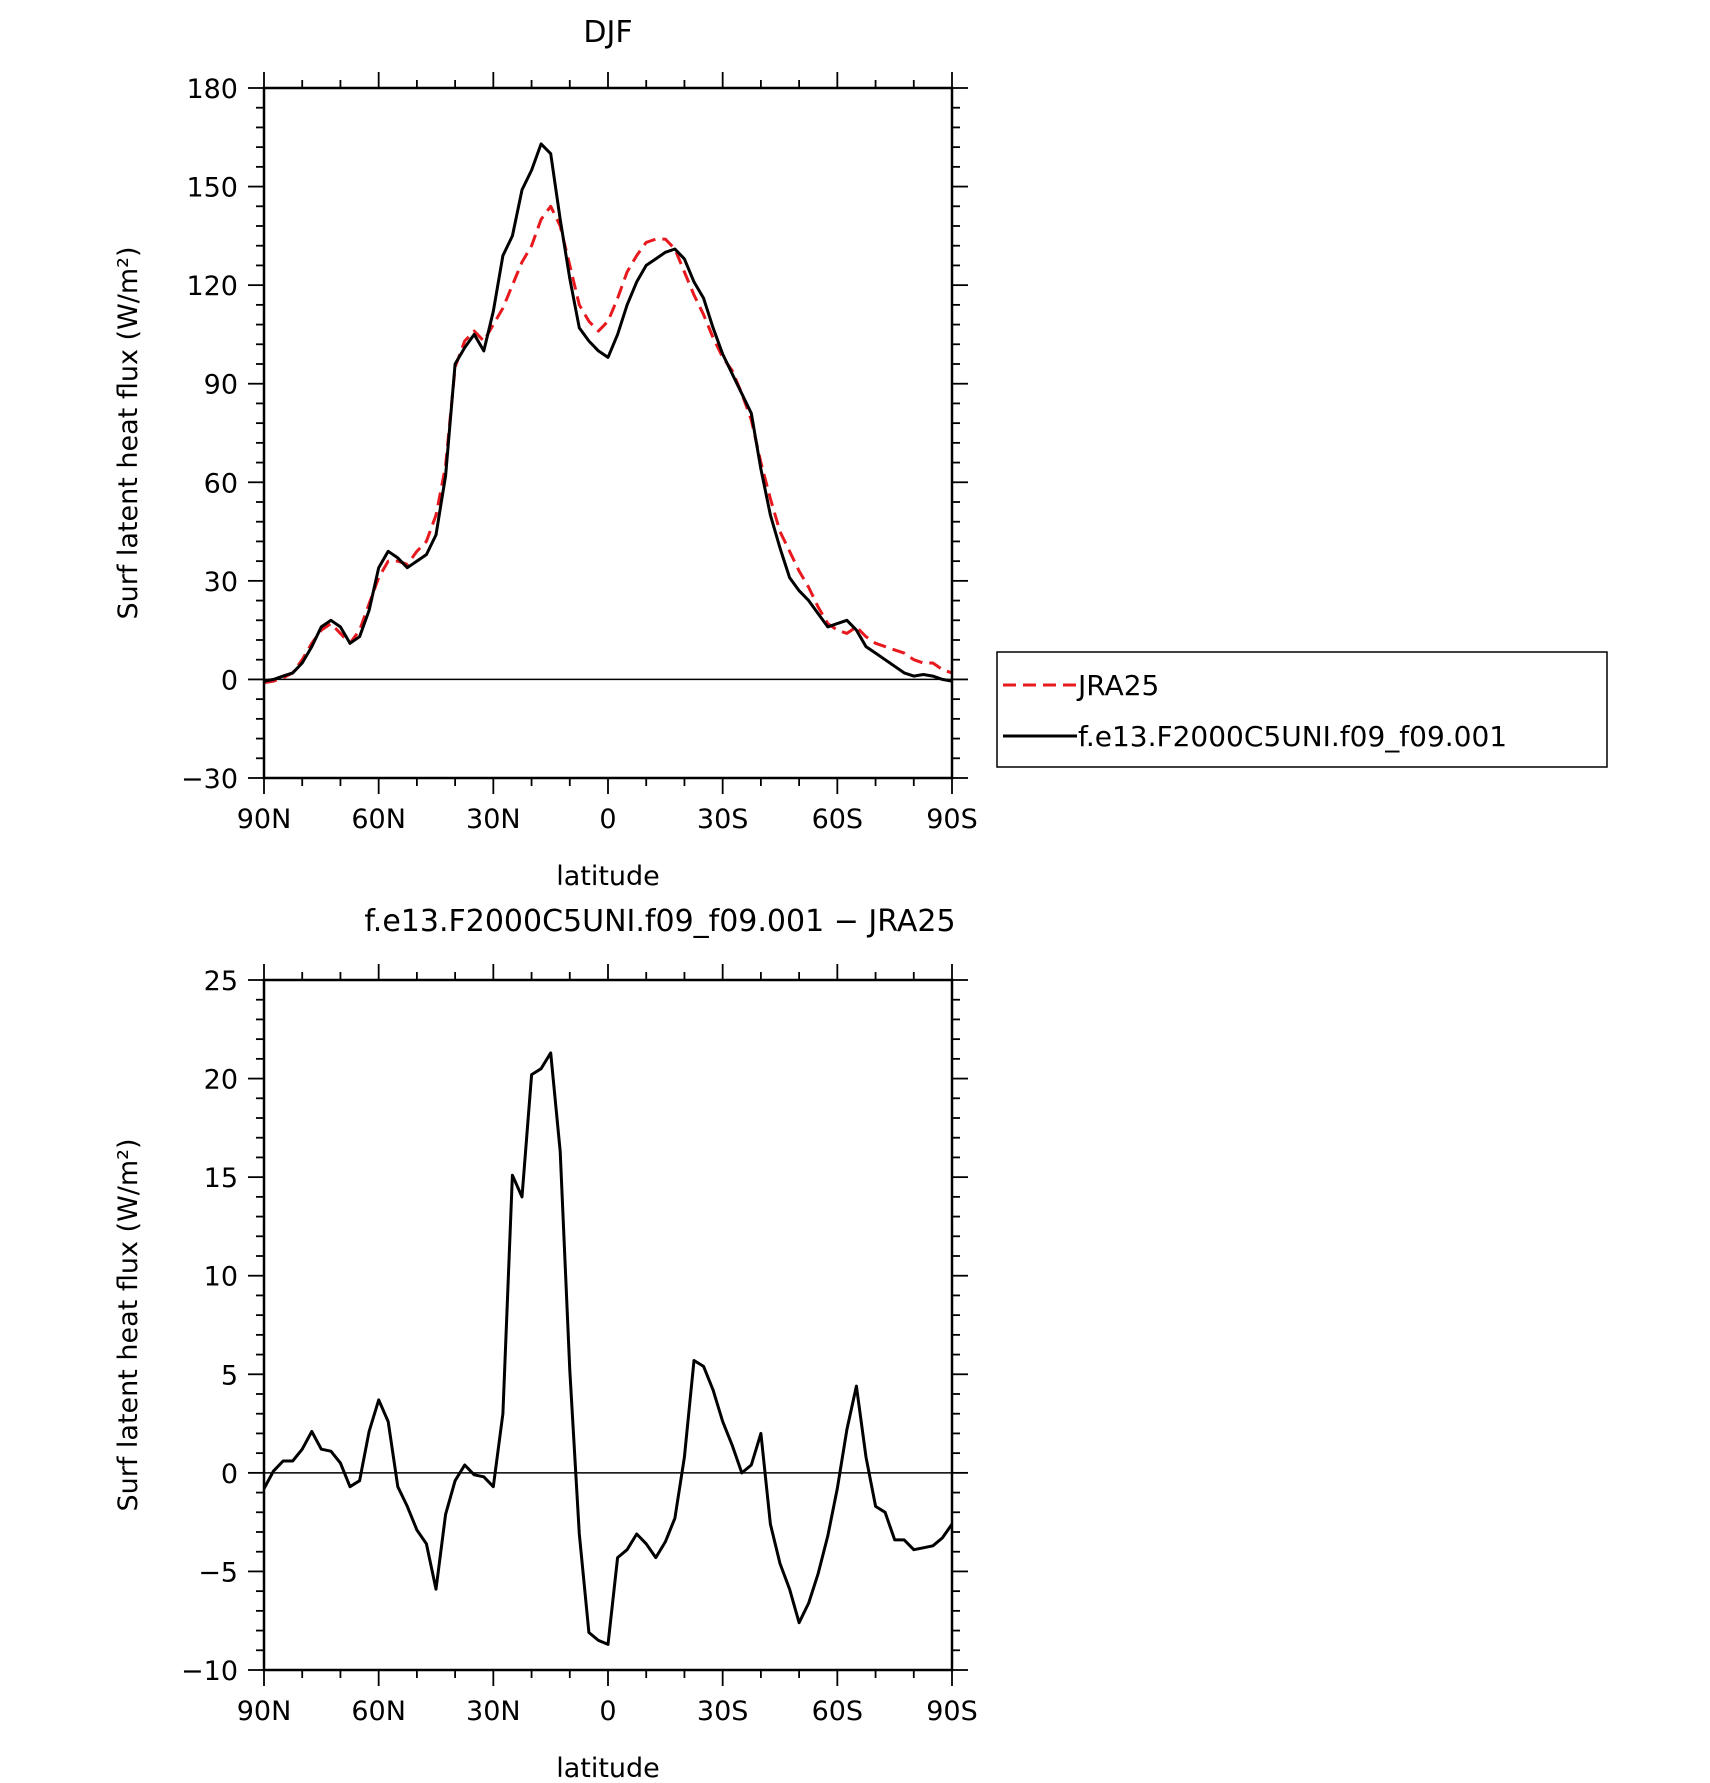 Image resolution: width=1710 pixels, height=1783 pixels. Describe the element at coordinates (221, 1277) in the screenshot. I see `bottom-y-tick-label: 10` at that location.